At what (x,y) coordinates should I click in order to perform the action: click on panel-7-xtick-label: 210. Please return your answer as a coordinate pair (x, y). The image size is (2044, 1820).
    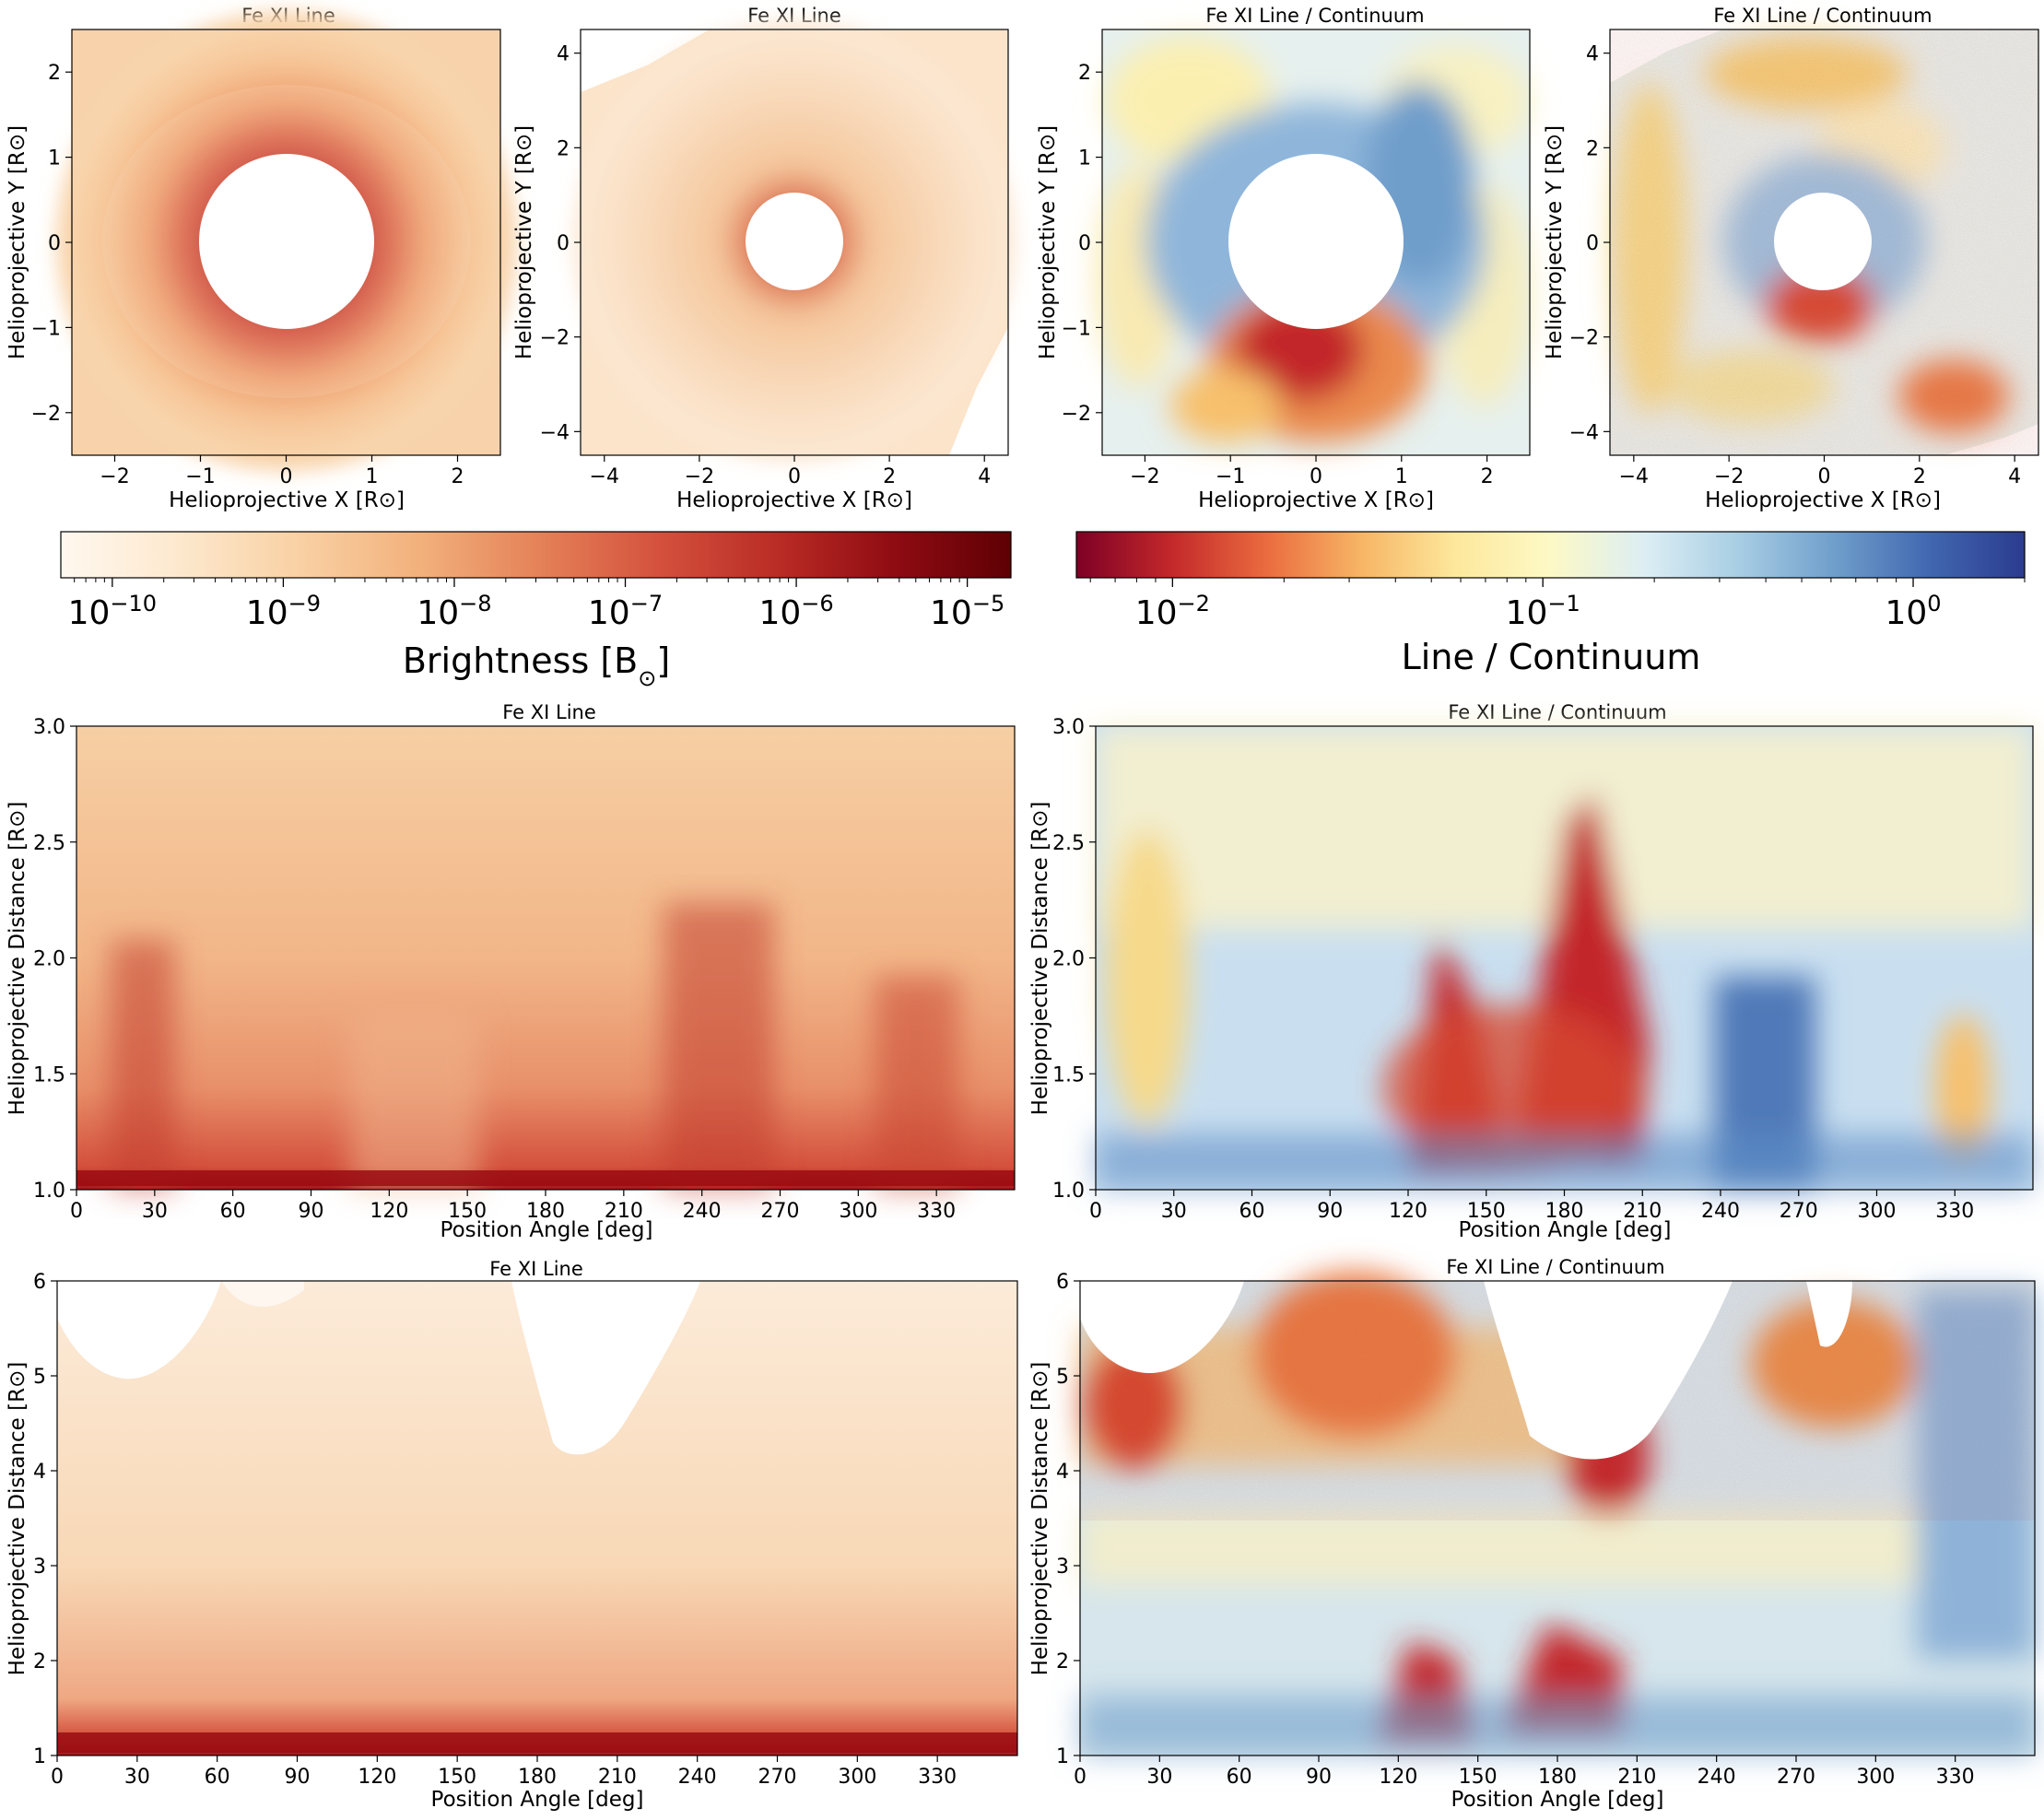
    Looking at the image, I should click on (617, 1777).